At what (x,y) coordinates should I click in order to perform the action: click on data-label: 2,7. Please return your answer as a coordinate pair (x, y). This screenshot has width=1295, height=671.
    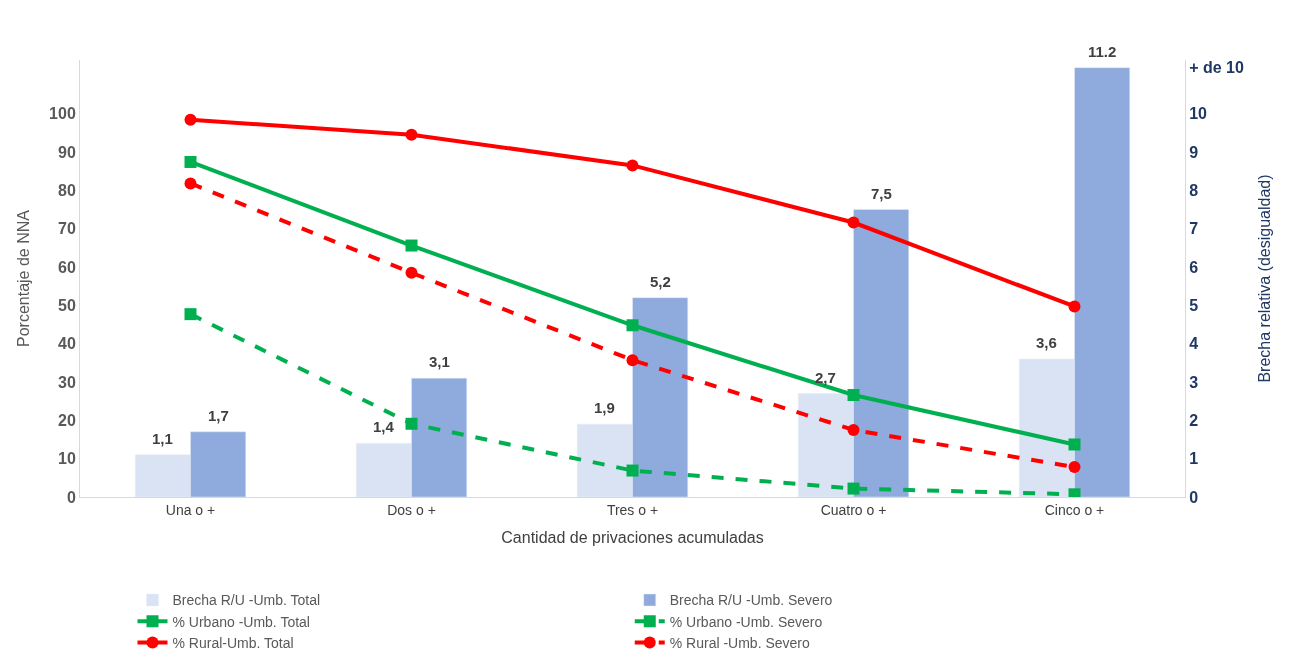
    Looking at the image, I should click on (825, 377).